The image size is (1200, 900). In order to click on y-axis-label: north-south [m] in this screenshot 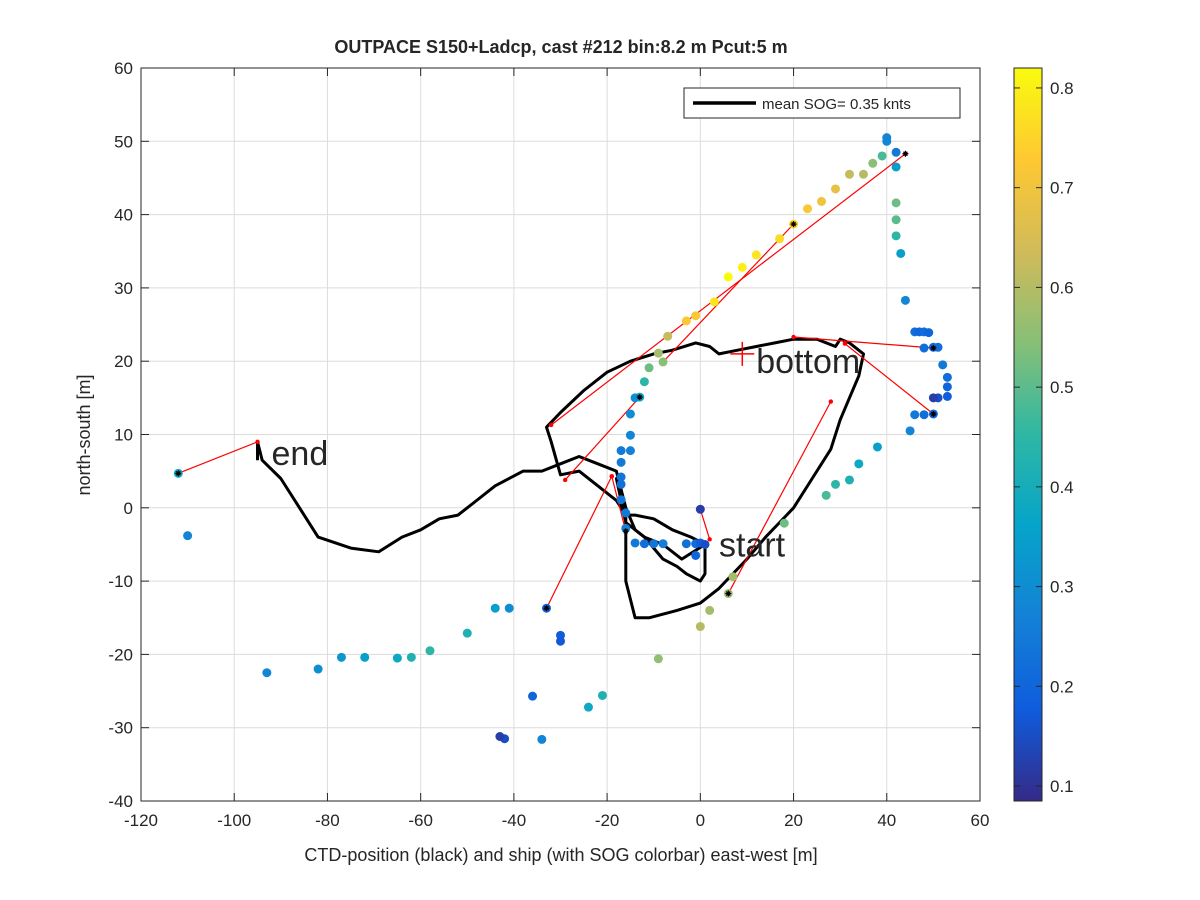, I will do `click(84, 434)`.